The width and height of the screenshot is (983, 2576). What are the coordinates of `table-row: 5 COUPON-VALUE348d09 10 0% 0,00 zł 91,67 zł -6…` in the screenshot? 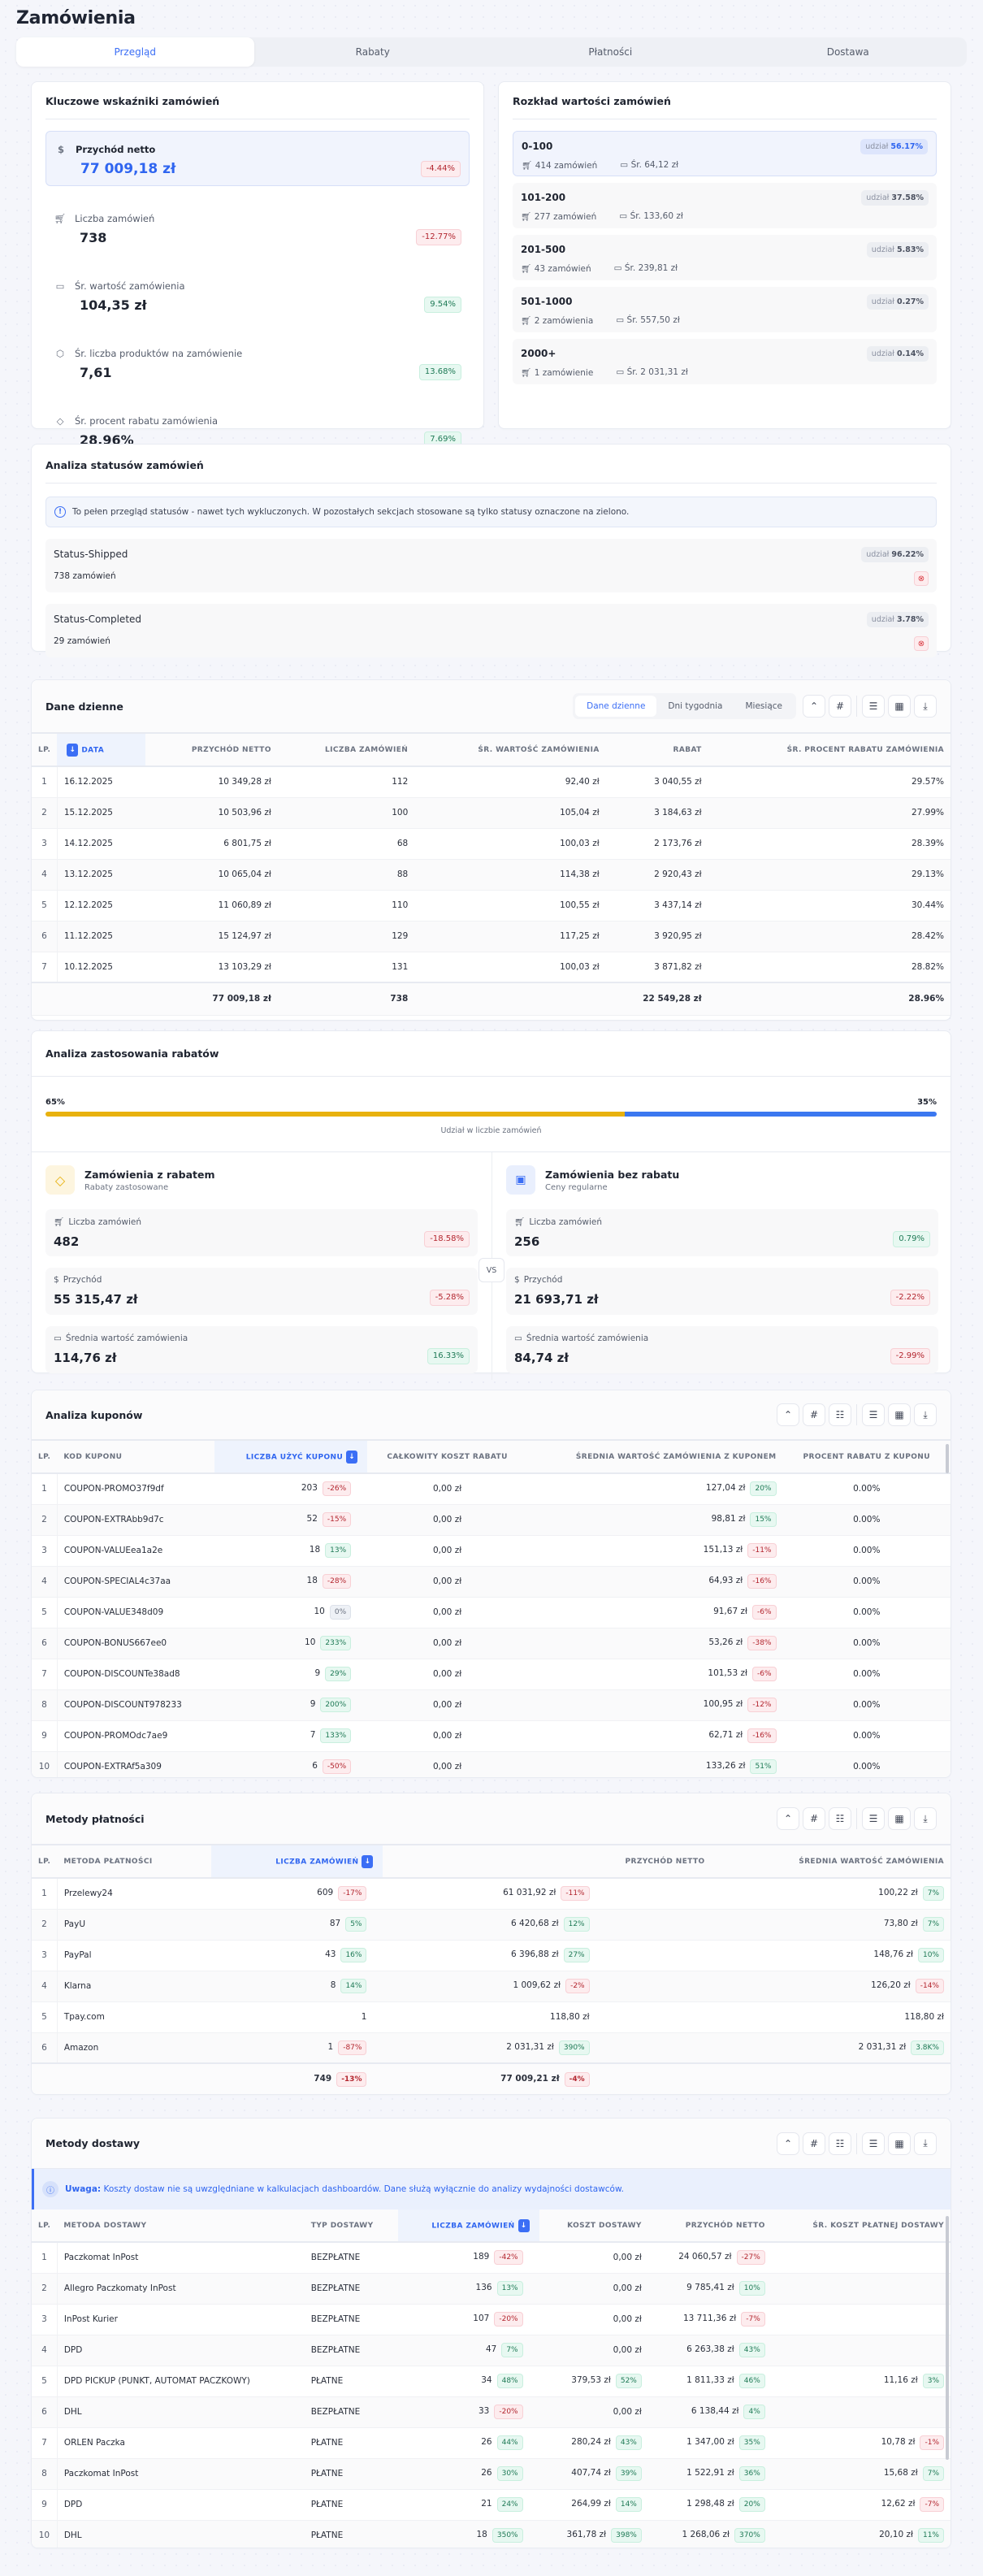 It's located at (491, 1612).